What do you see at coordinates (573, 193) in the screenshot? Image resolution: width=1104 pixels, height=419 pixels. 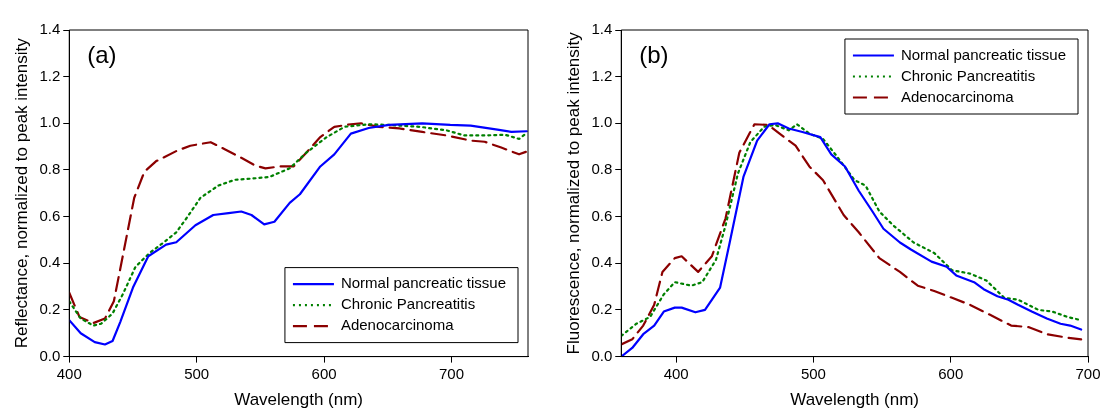 I see `y-axis-title: Fluorescence, normalized to peak intensity` at bounding box center [573, 193].